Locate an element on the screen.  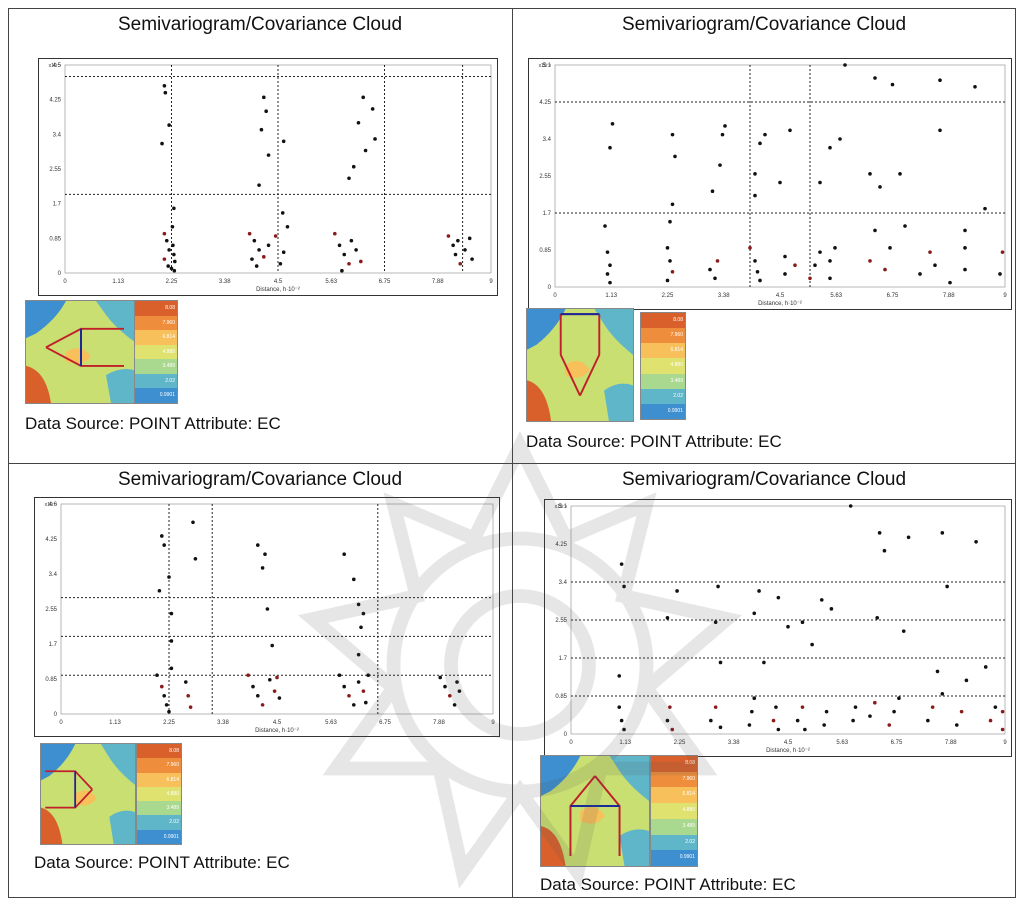
legend-swatch: 4.880 is located at coordinates (674, 811).